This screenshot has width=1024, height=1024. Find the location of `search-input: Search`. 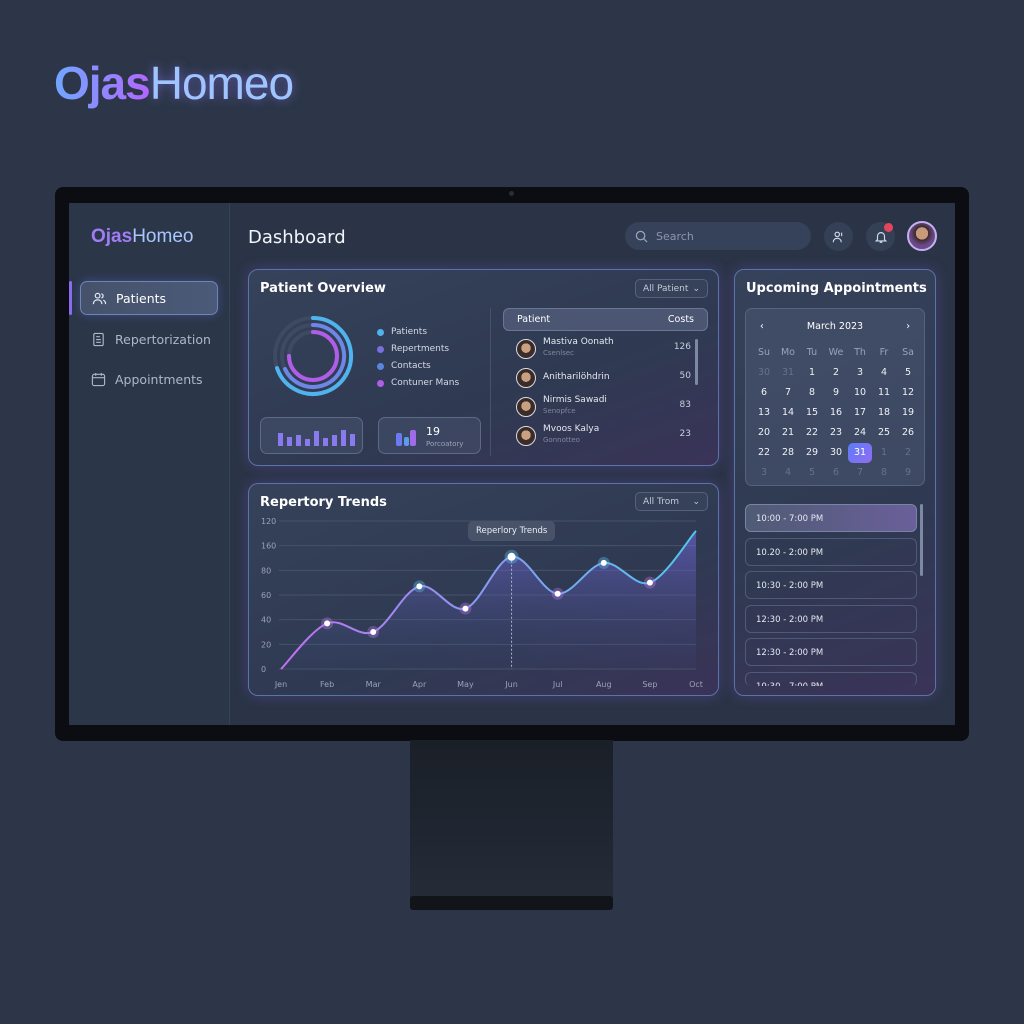

search-input: Search is located at coordinates (718, 236).